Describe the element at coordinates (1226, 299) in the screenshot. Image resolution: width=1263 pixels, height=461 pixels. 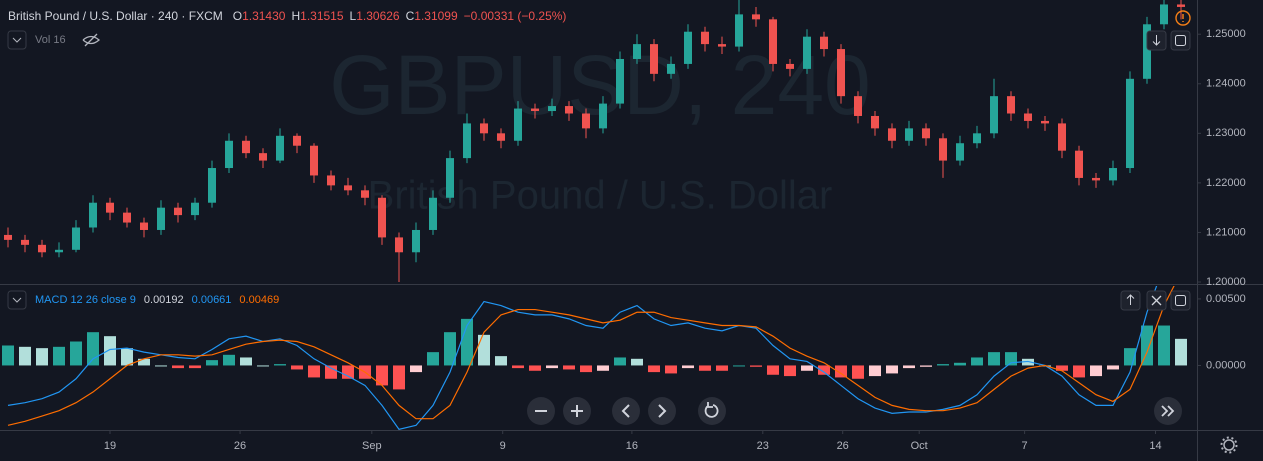
I see `macd-tick-label: 0.00500` at that location.